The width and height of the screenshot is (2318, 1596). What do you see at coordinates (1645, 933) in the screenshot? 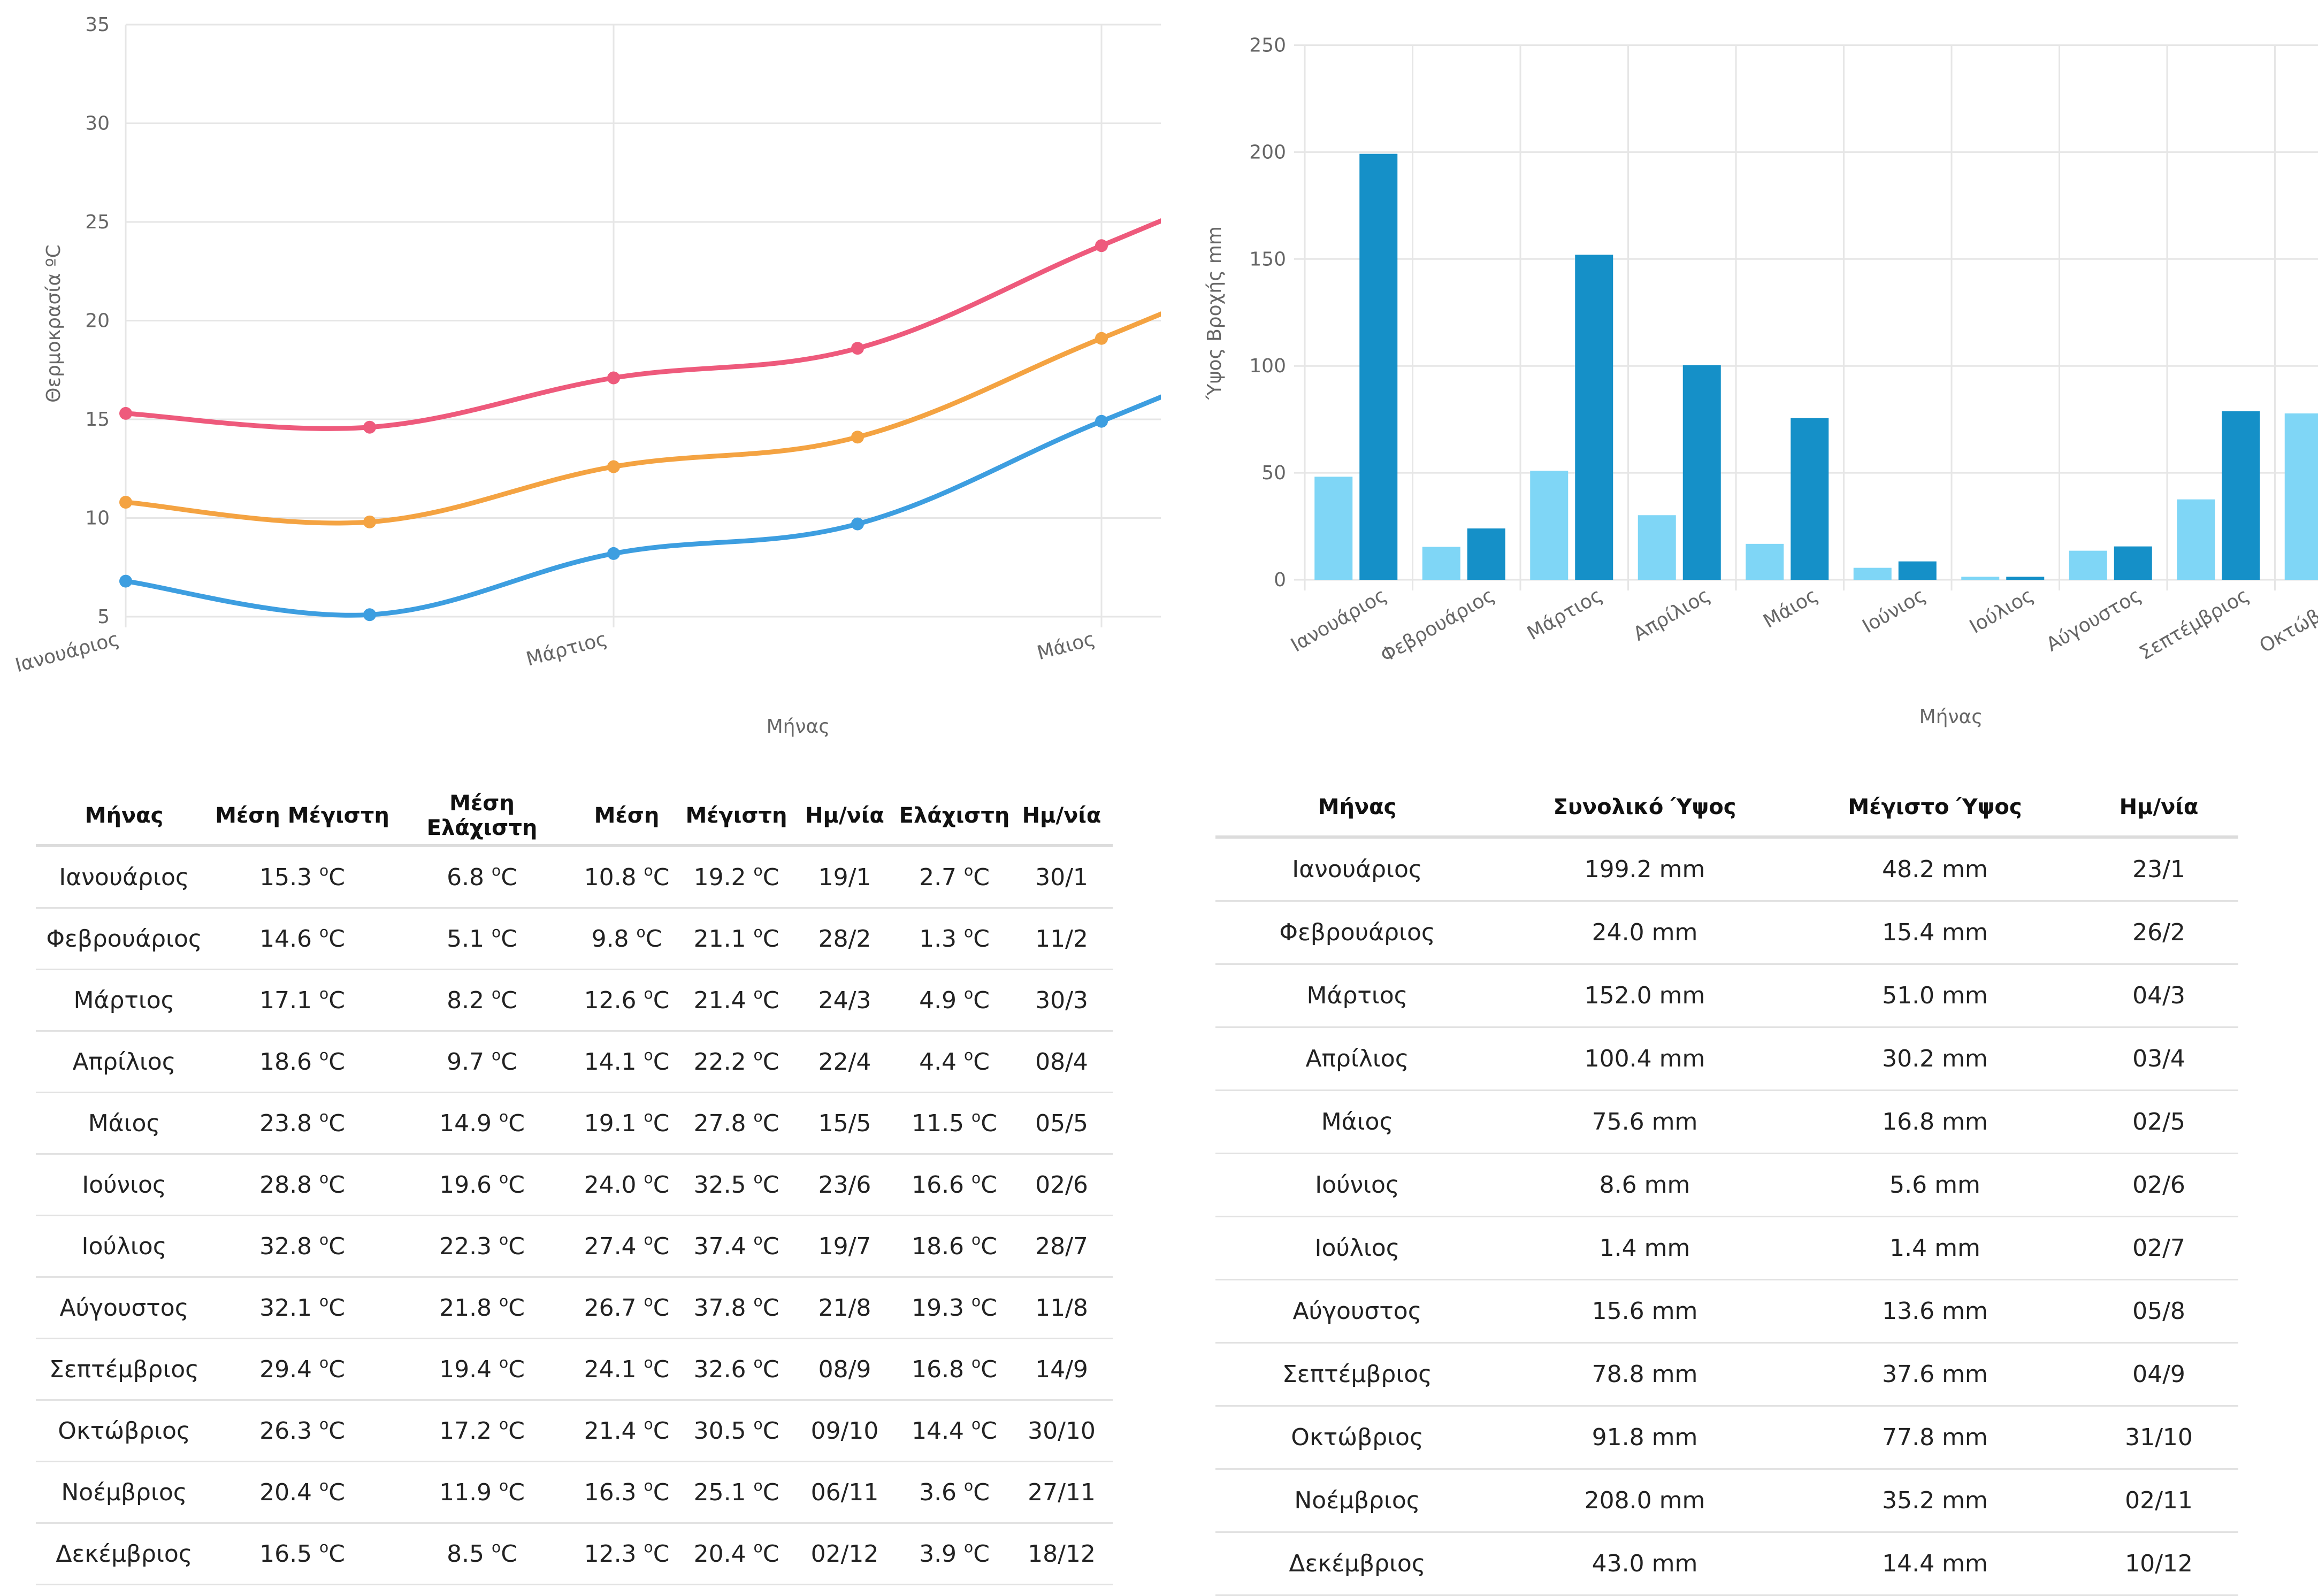
I see `rainfall-table-cell: 24.0 mm` at bounding box center [1645, 933].